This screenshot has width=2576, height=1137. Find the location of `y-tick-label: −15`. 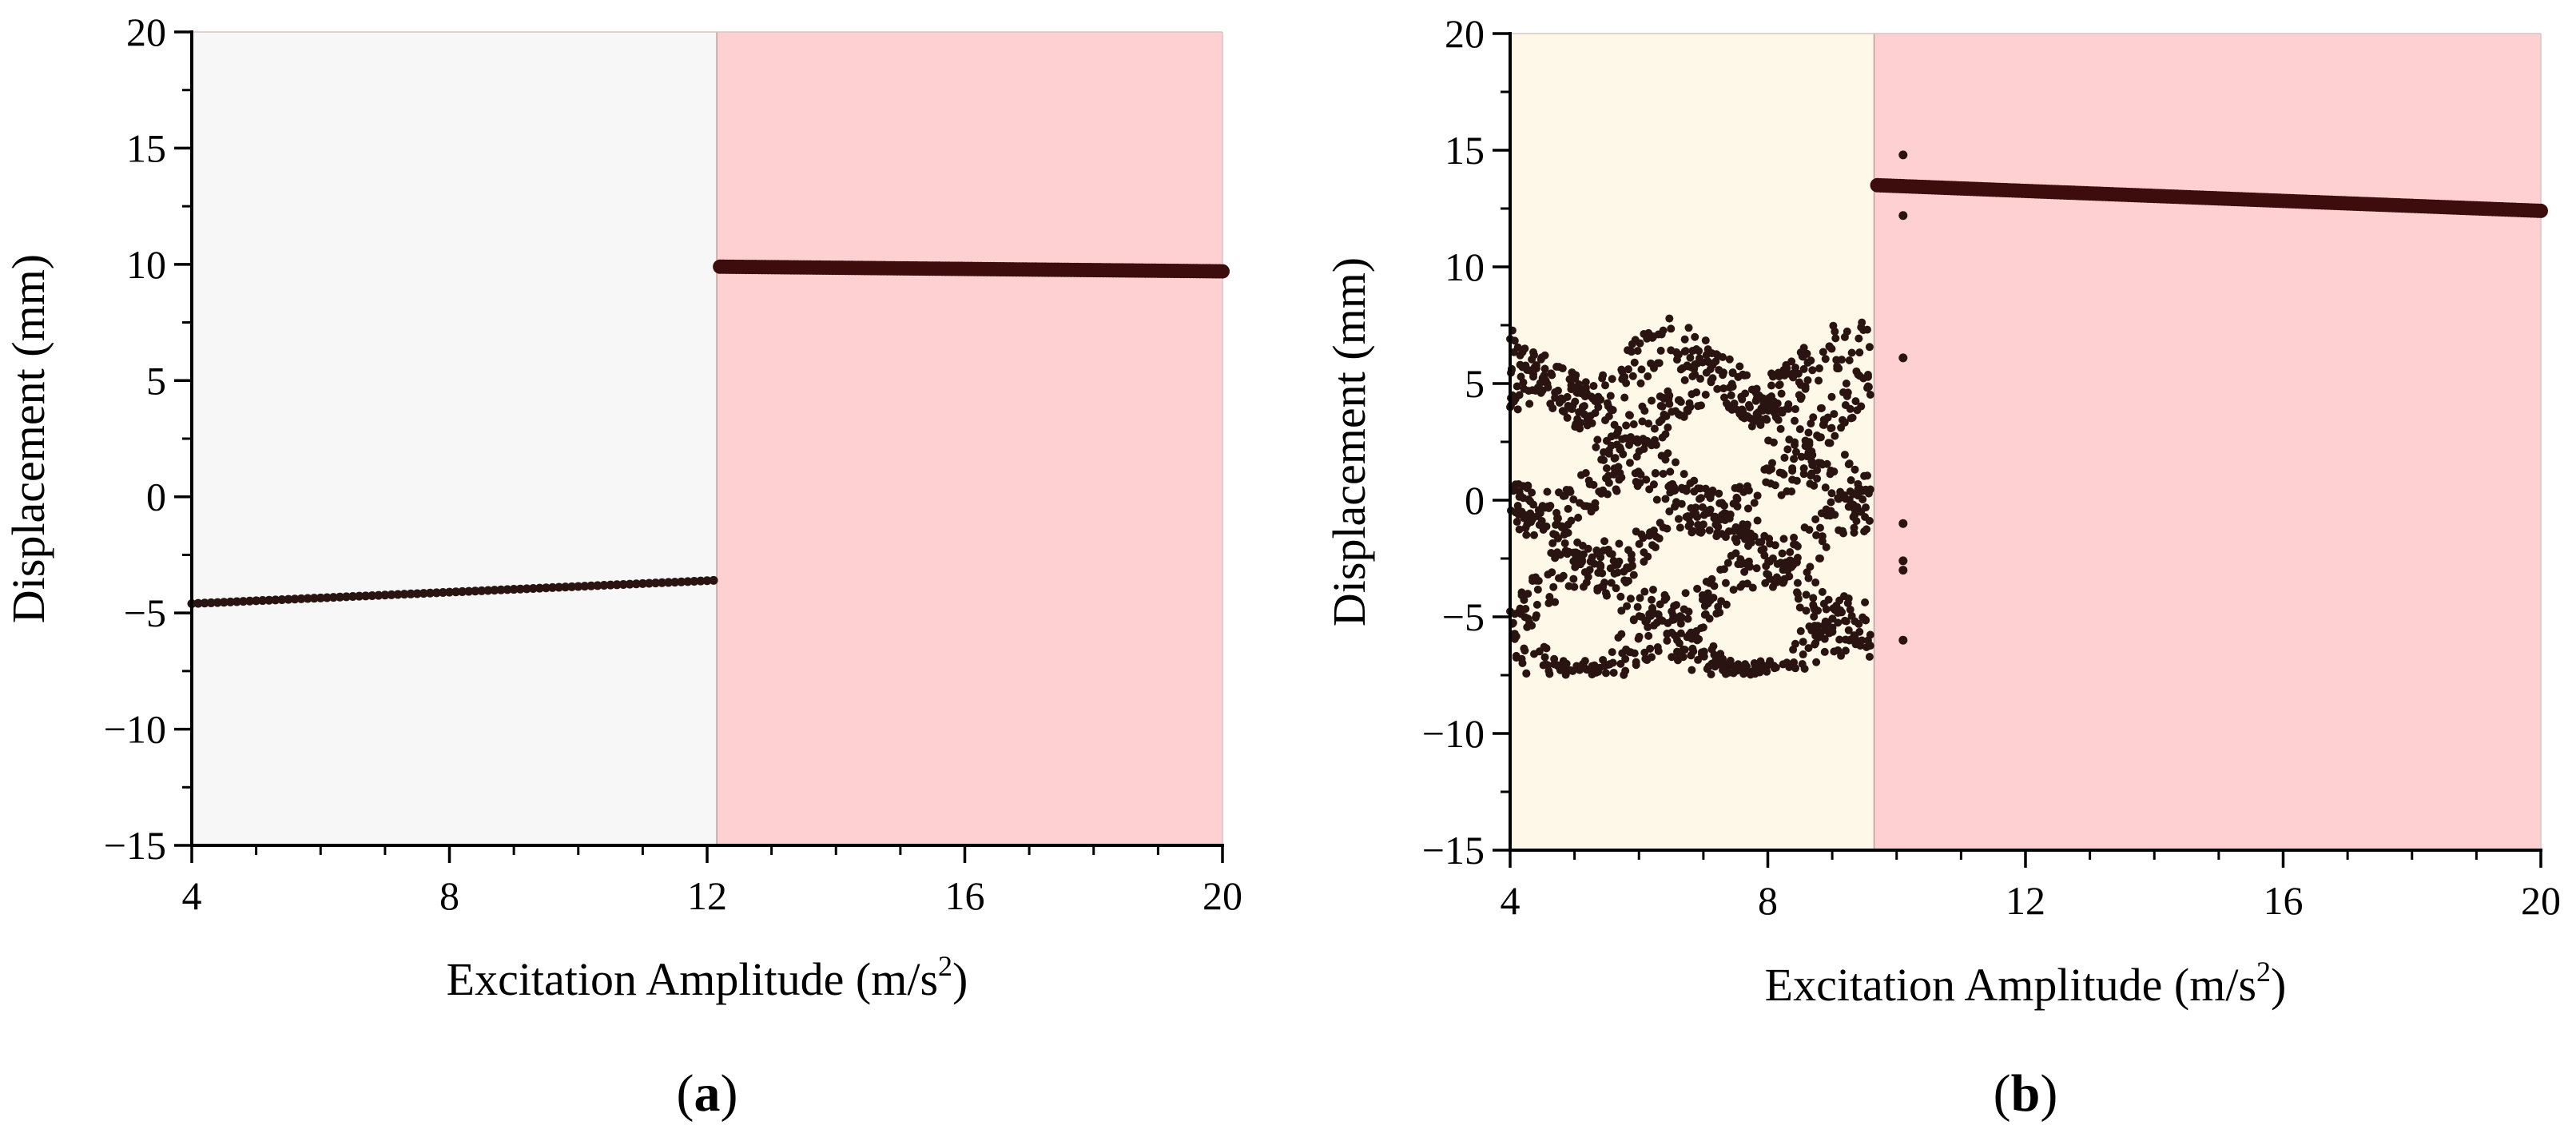

y-tick-label: −15 is located at coordinates (1453, 850).